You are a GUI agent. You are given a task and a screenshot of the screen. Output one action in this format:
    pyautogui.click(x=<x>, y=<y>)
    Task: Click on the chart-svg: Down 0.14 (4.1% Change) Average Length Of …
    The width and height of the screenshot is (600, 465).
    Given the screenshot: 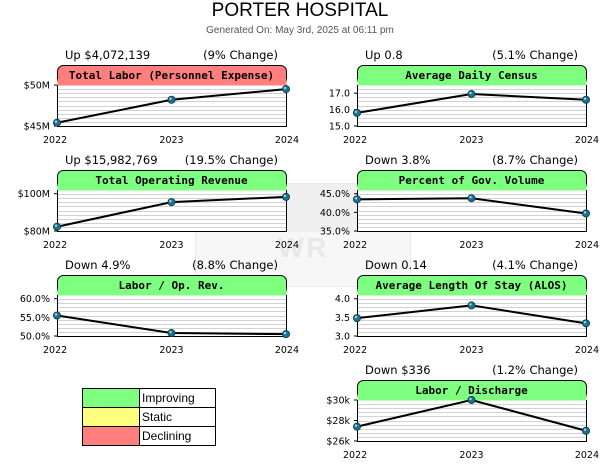 What is the action you would take?
    pyautogui.click(x=467, y=307)
    